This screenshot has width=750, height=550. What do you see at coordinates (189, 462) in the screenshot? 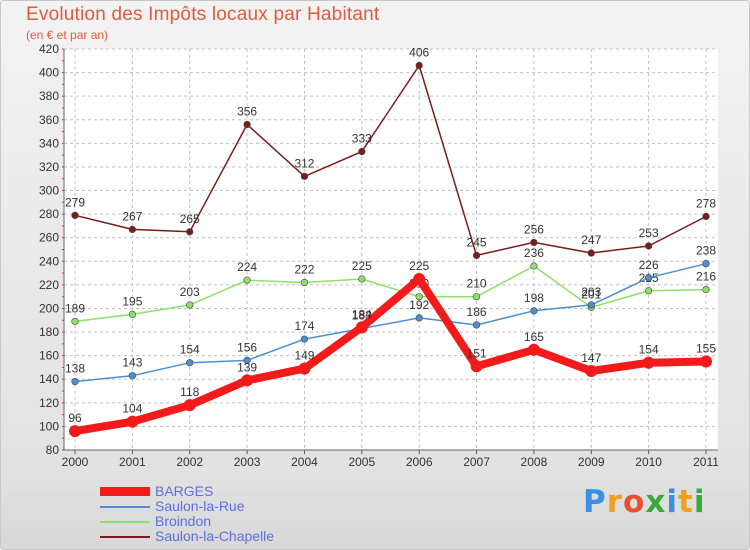
I see `x-tick-label: 2002` at bounding box center [189, 462].